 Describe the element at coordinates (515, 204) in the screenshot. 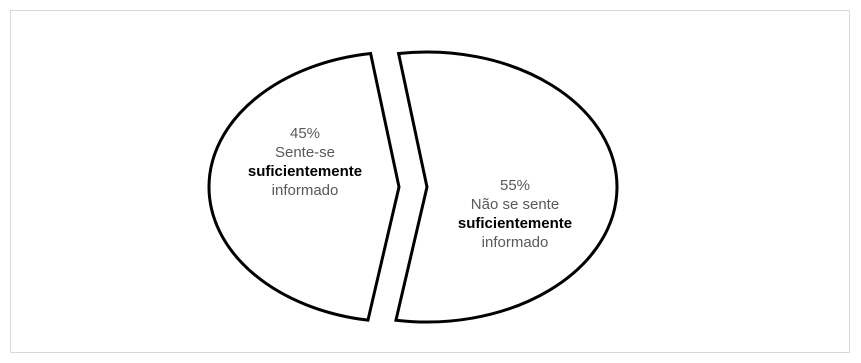

I see `slice-label-line: Não se sente` at that location.